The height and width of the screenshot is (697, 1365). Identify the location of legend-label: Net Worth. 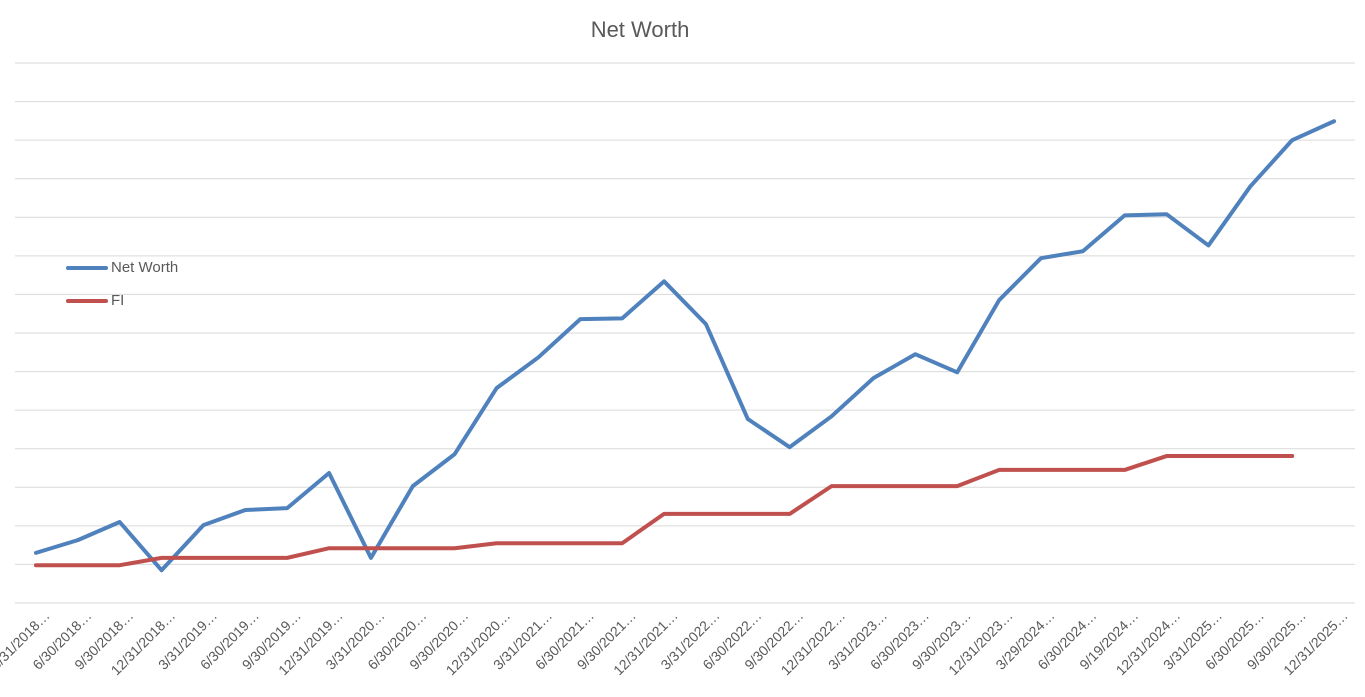
(144, 267).